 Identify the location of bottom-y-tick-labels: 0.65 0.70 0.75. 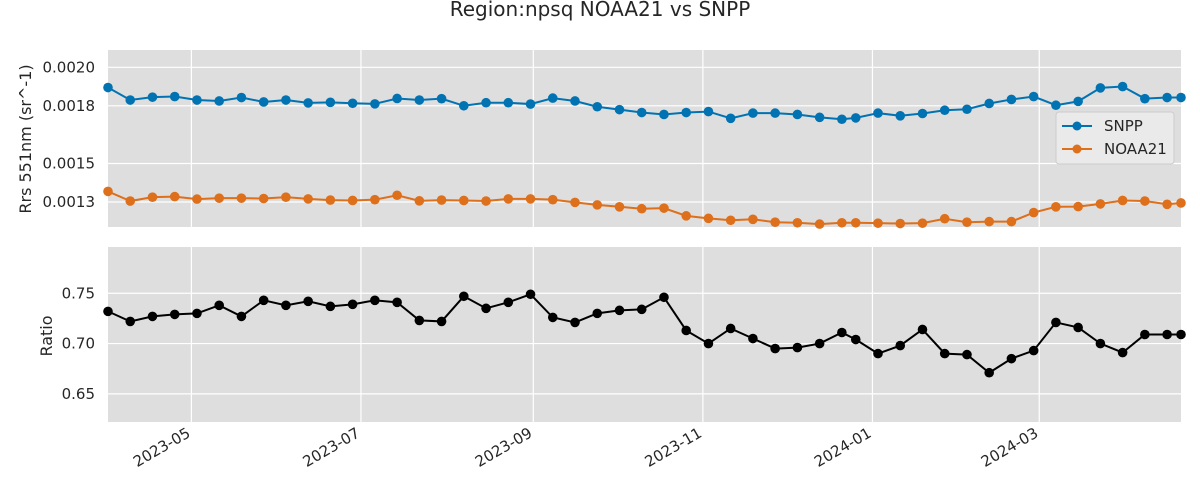
(78, 343).